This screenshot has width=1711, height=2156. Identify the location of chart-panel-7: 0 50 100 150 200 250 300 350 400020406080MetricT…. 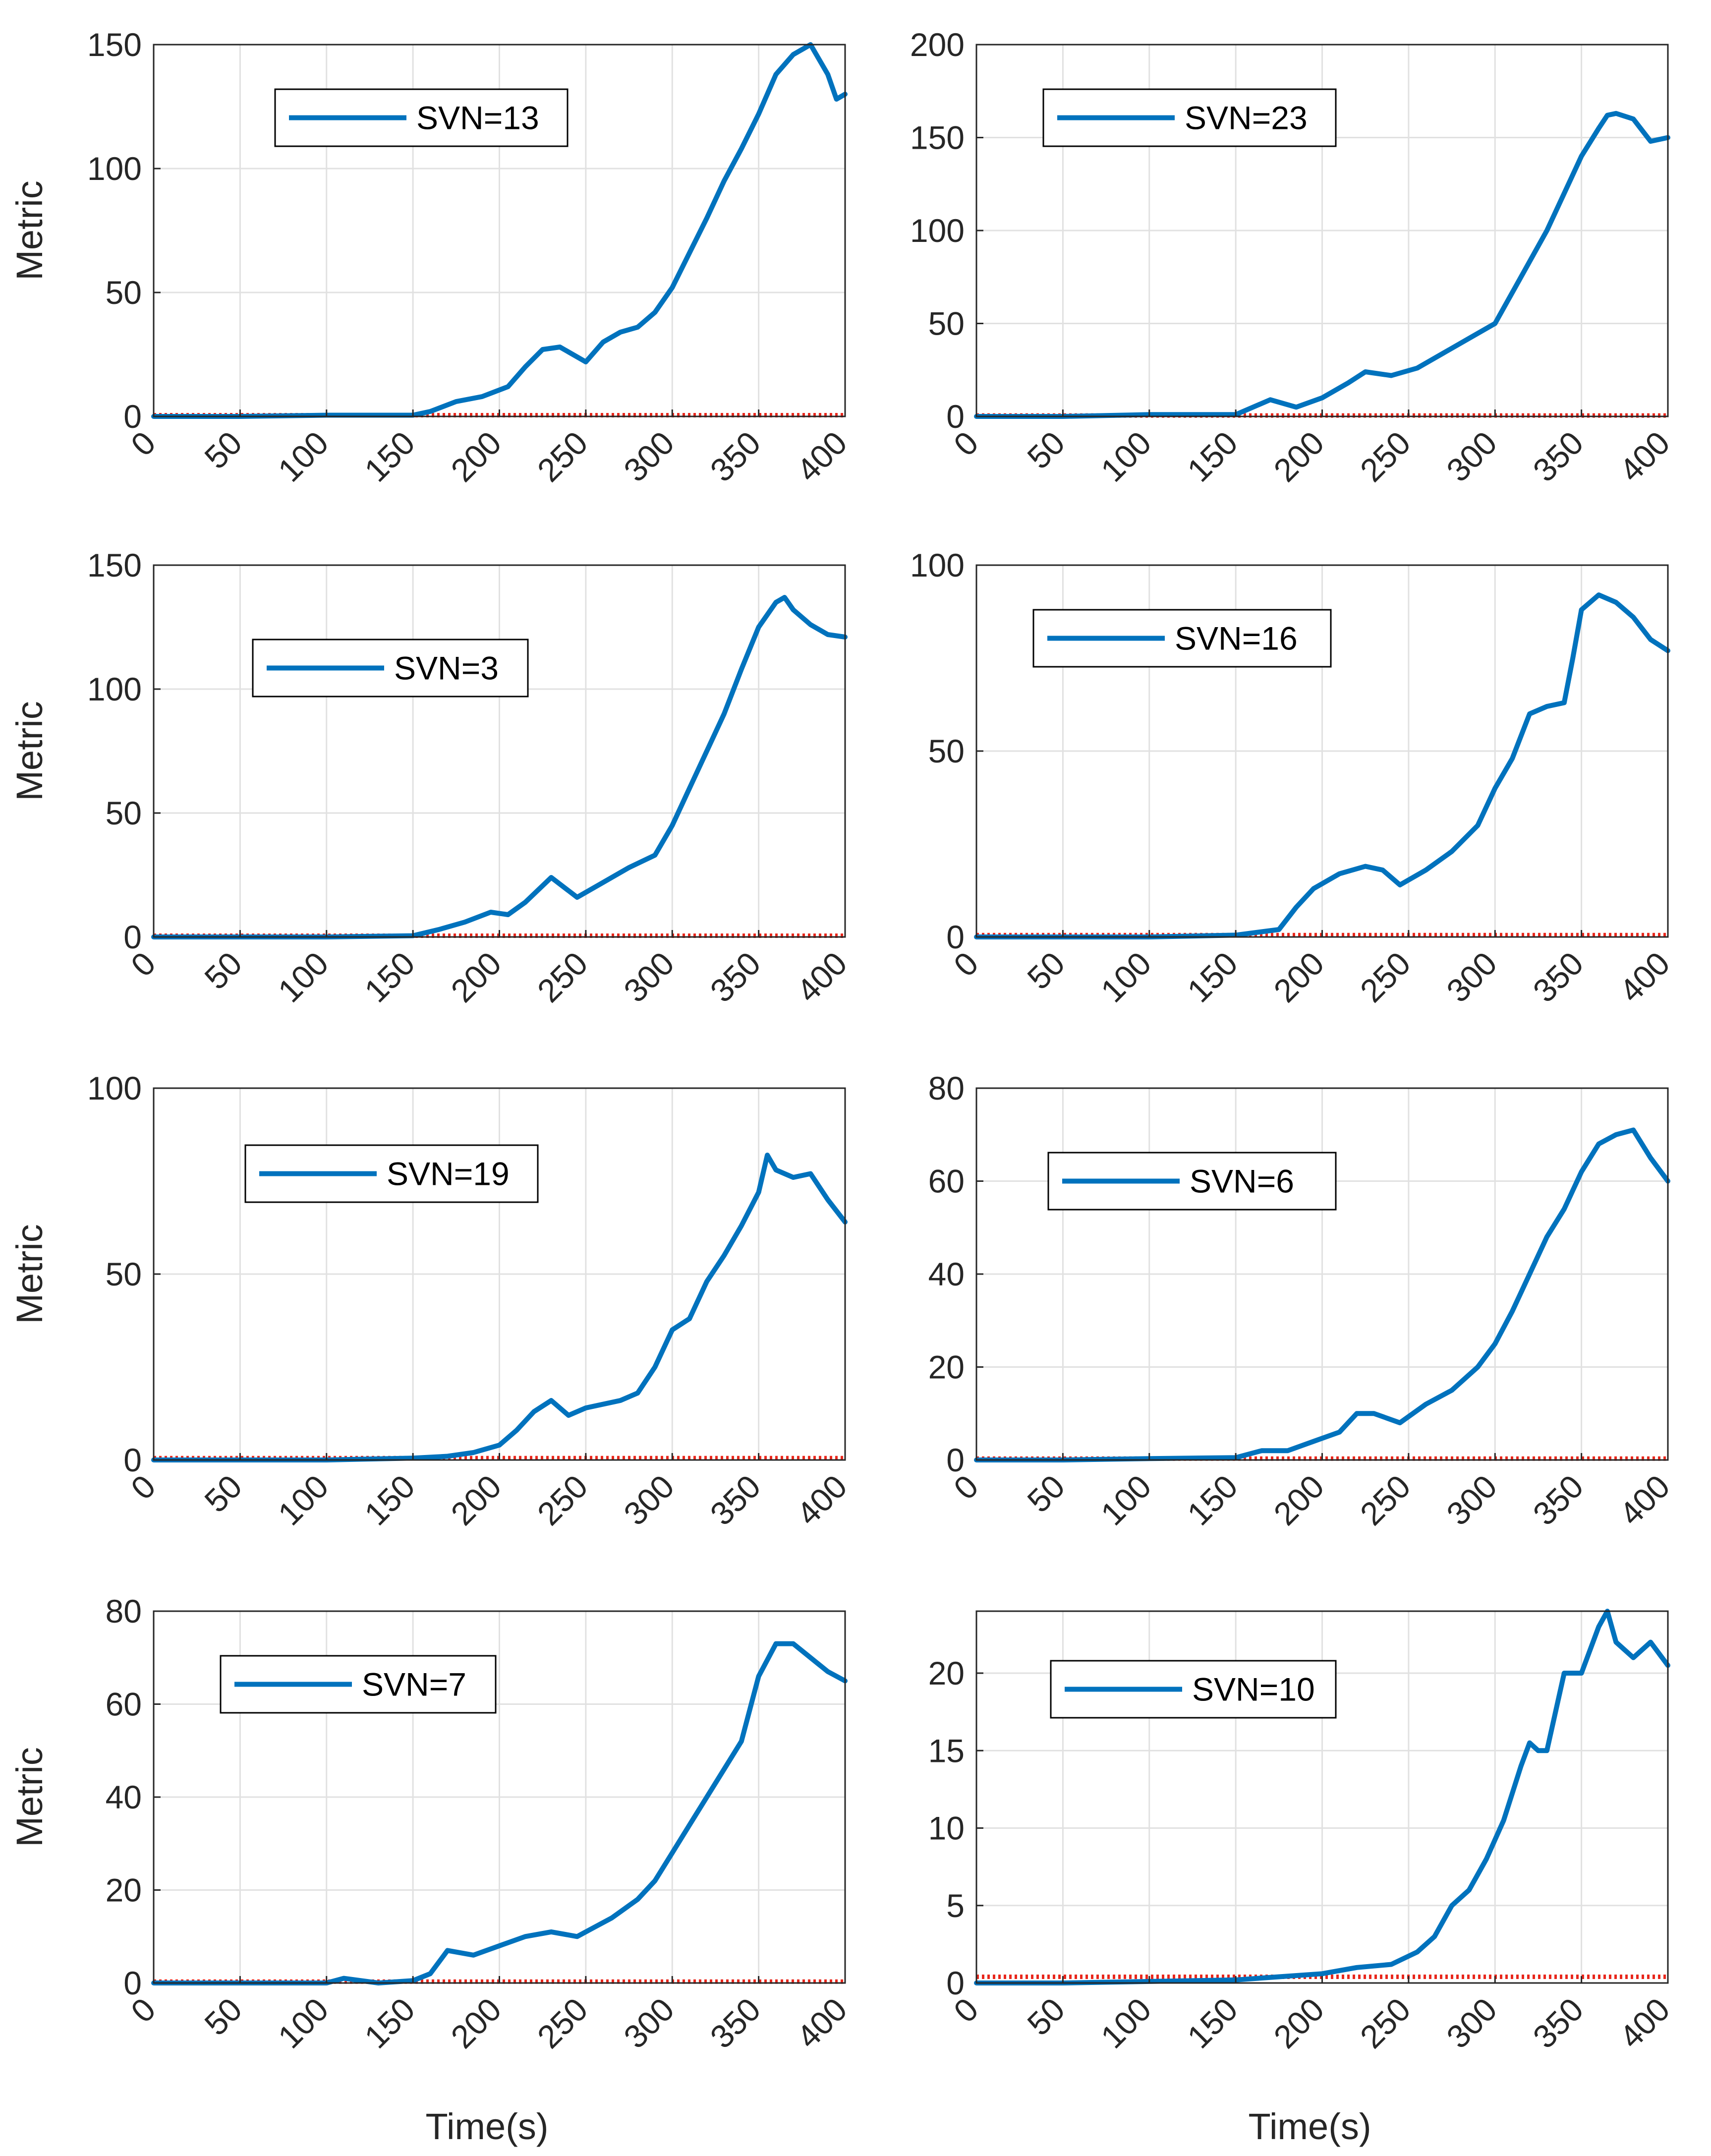
(431, 1870).